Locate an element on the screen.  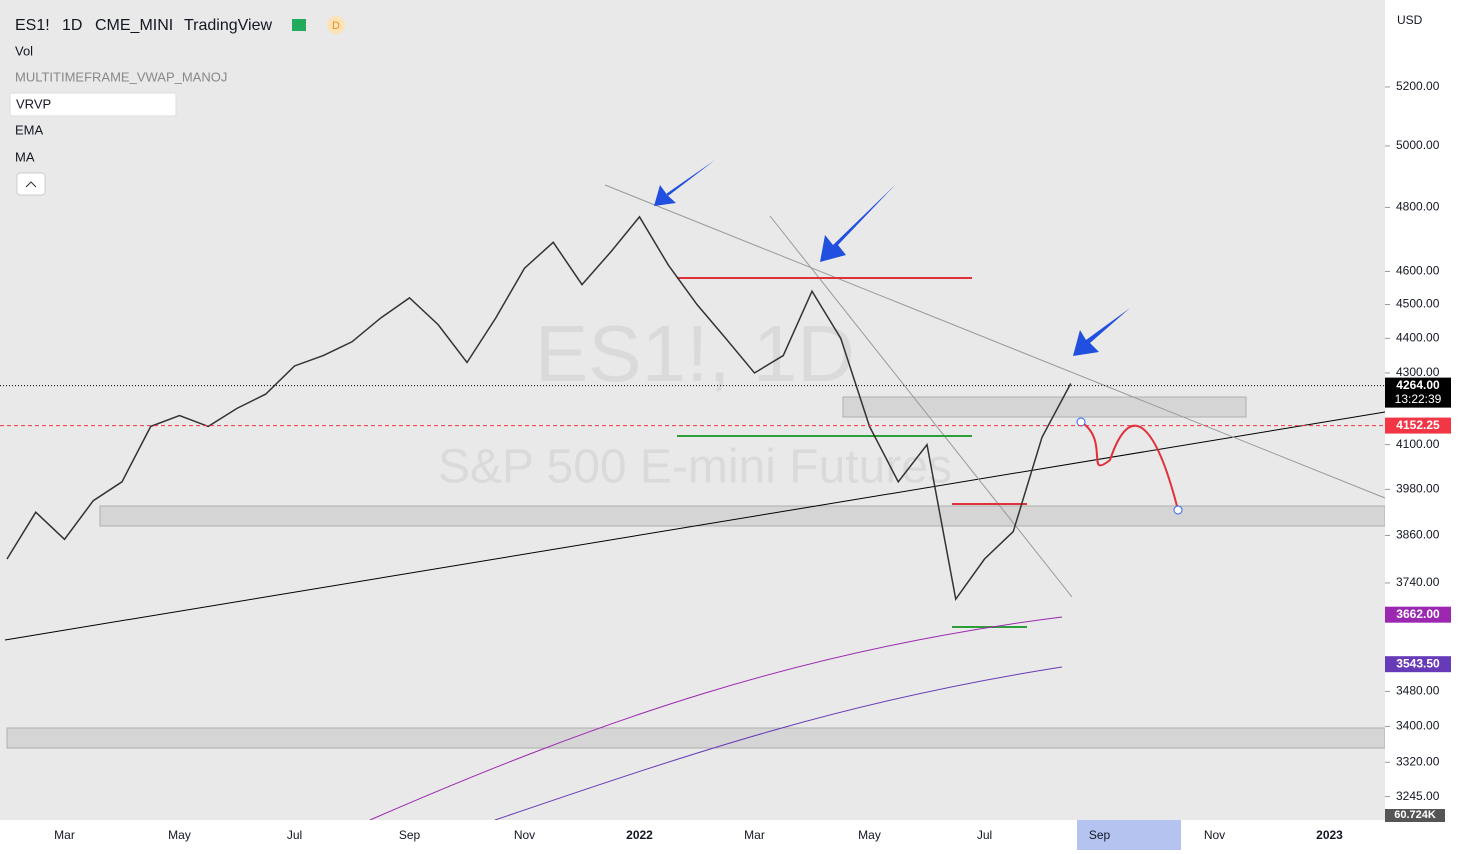
indicator: MA is located at coordinates (25, 156).